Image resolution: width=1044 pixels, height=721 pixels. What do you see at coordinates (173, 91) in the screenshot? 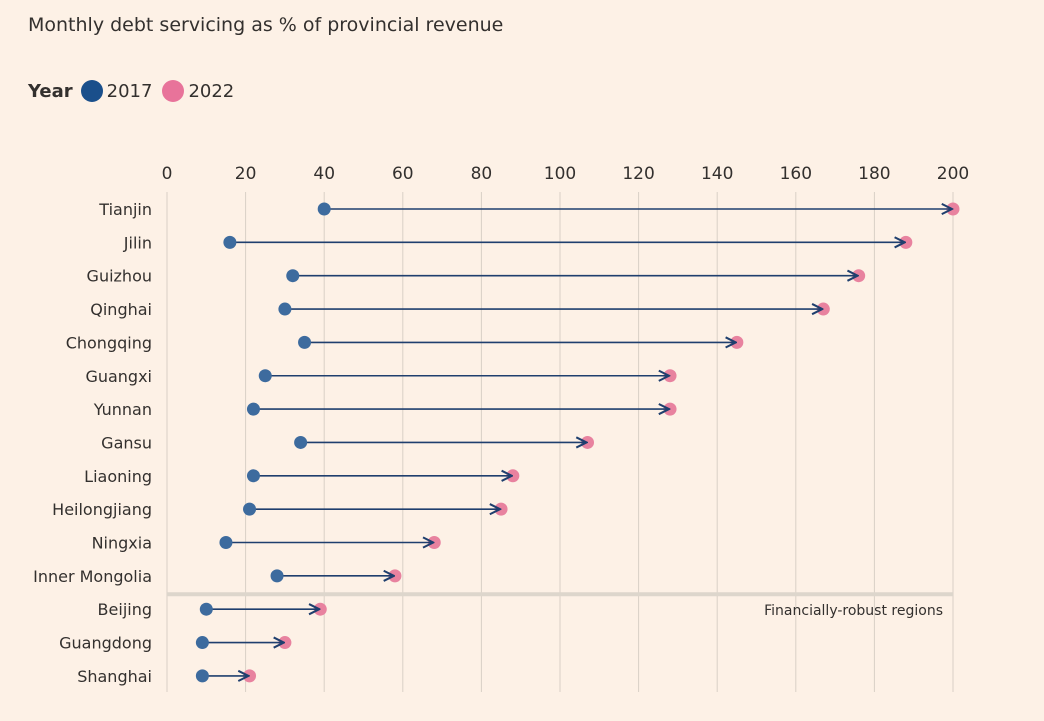
I see `legend-swatch-2022` at bounding box center [173, 91].